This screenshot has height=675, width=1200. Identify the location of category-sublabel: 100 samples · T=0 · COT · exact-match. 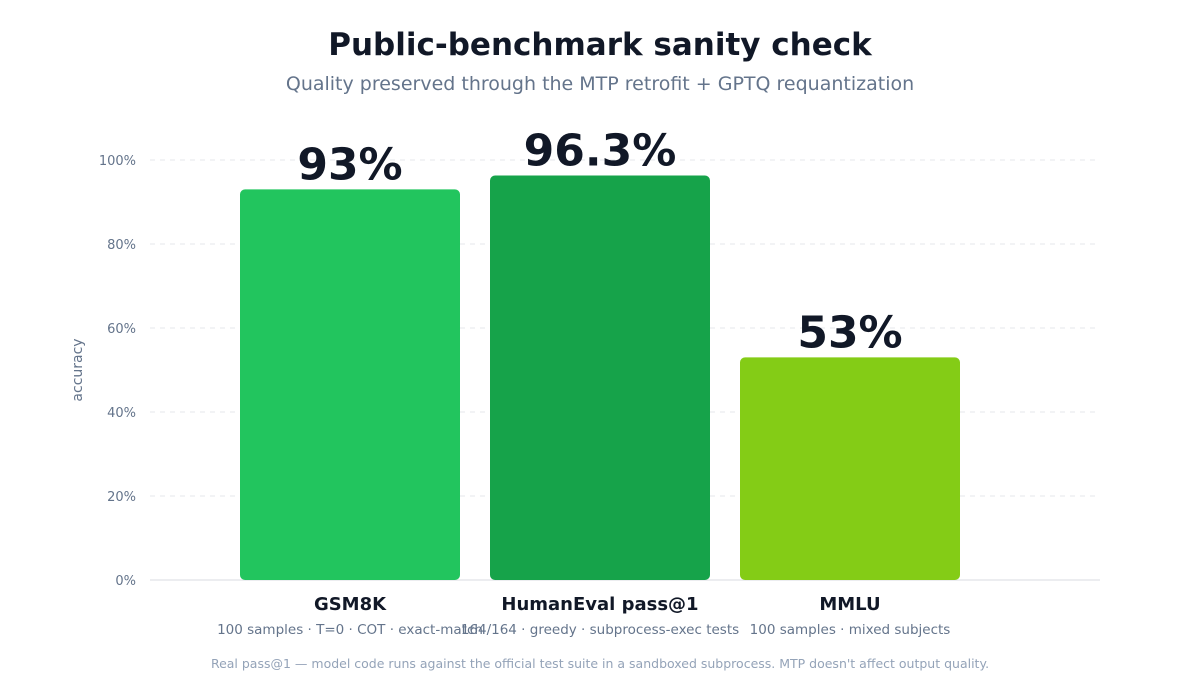
(350, 630).